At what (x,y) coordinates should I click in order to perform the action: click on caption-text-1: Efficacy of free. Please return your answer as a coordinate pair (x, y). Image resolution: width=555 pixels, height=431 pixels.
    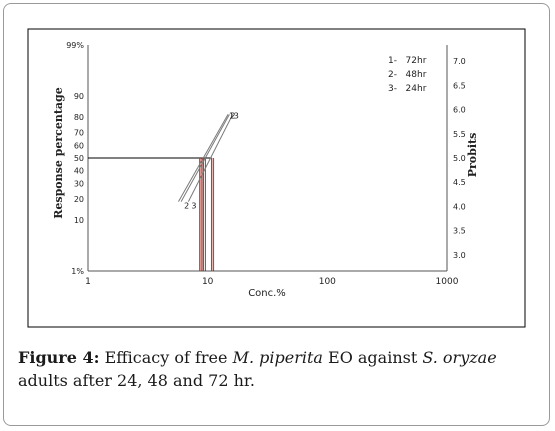
    Looking at the image, I should click on (166, 357).